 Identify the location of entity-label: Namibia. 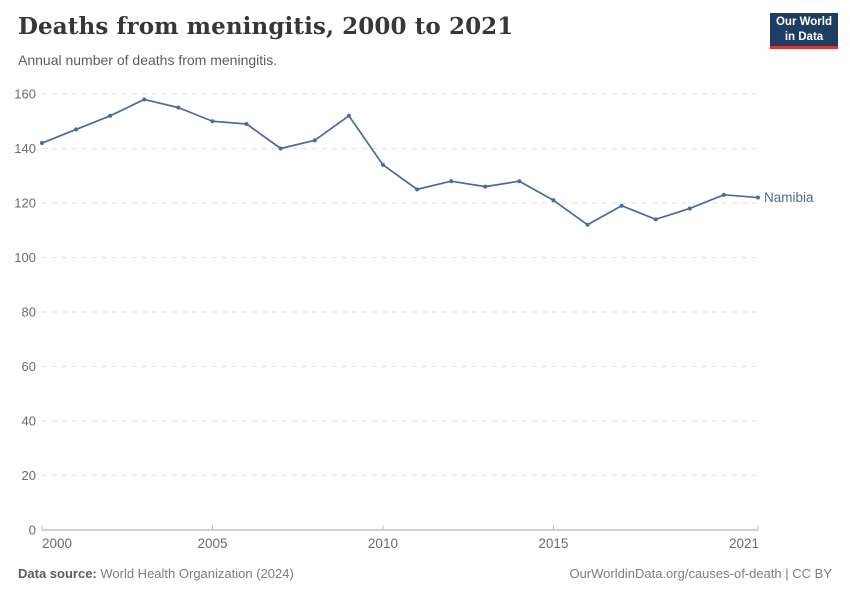
(789, 197).